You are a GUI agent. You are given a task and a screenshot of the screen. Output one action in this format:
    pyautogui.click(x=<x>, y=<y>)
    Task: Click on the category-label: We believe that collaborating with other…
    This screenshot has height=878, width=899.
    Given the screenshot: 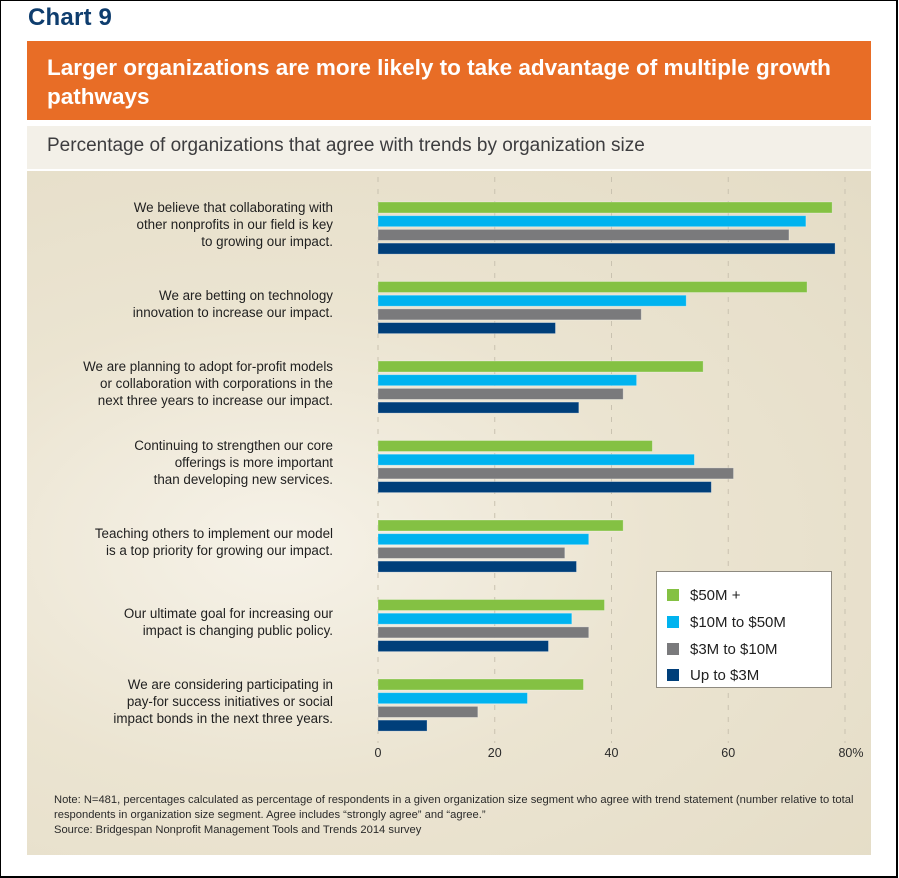 What is the action you would take?
    pyautogui.click(x=233, y=224)
    